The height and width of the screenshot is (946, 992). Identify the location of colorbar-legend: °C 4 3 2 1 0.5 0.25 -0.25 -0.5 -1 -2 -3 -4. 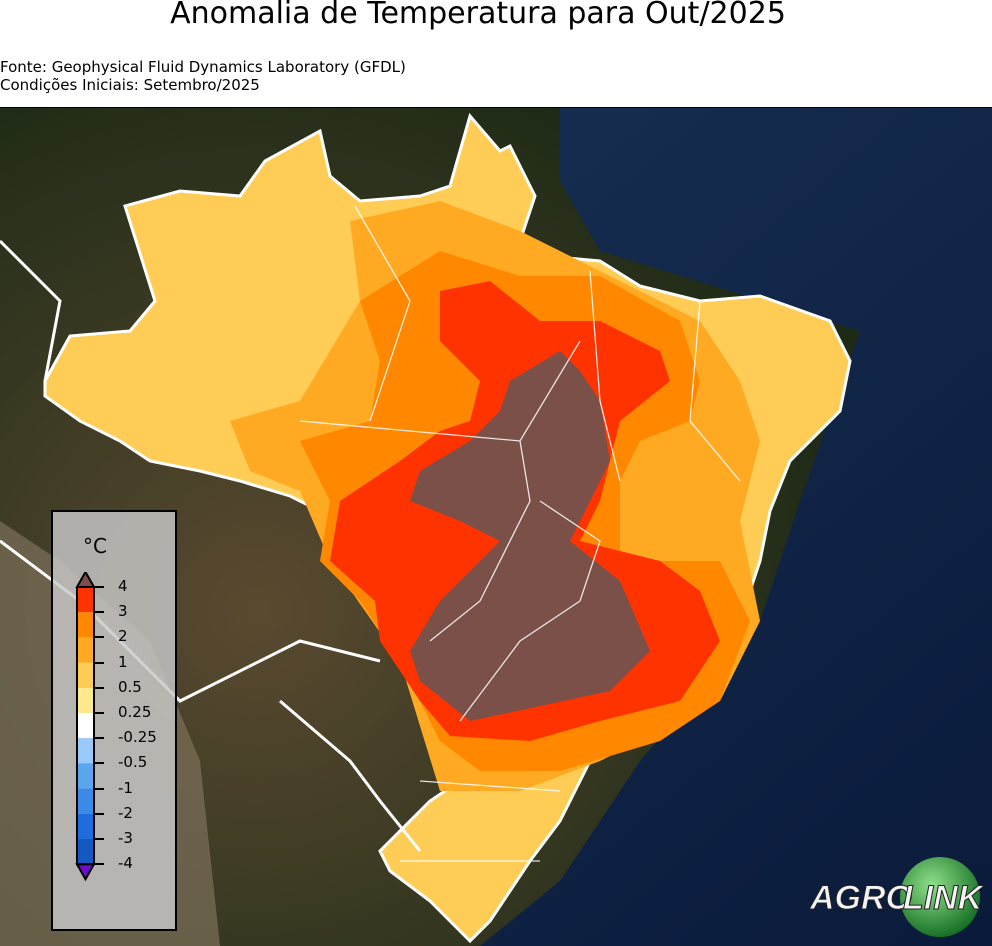
(114, 720).